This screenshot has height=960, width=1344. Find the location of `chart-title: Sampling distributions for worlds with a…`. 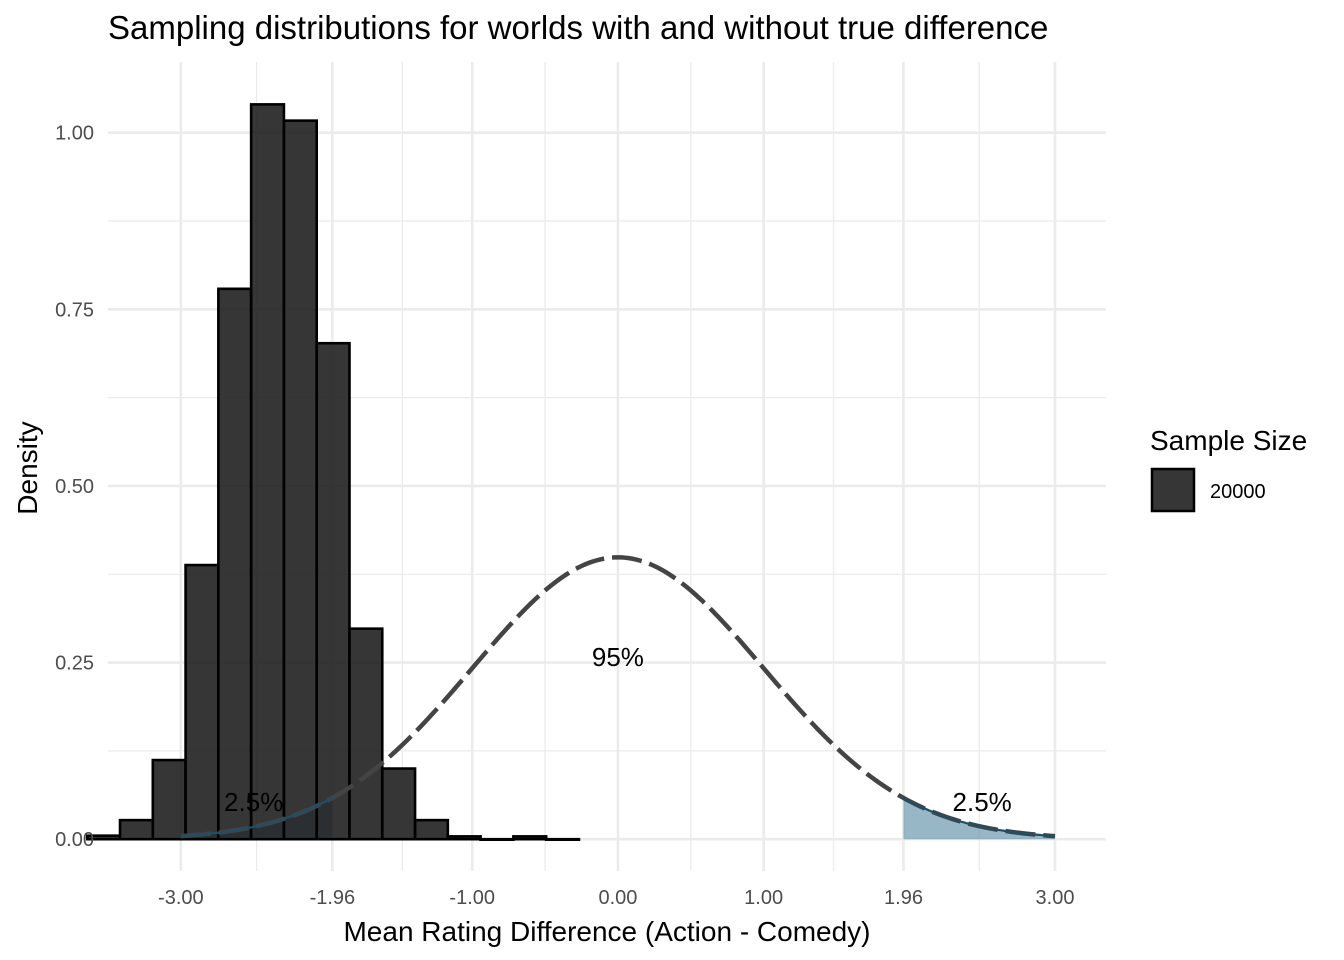

chart-title: Sampling distributions for worlds with a… is located at coordinates (578, 27).